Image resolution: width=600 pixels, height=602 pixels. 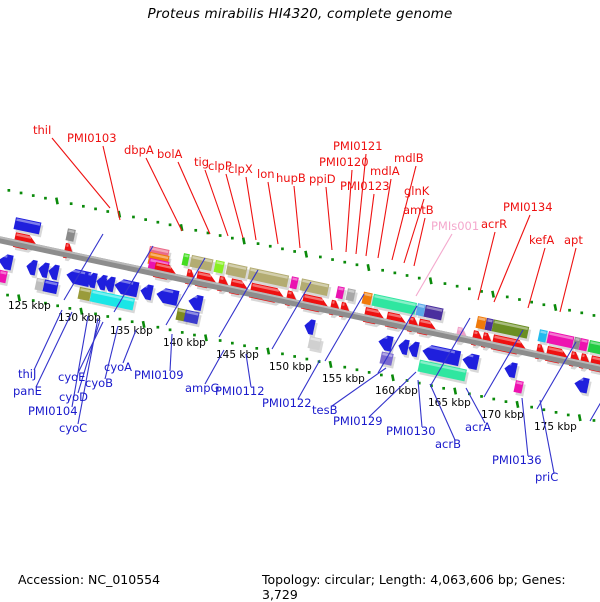 What do you see at coordinates (159, 375) in the screenshot?
I see `gene-label-pmi0109: PMI0109` at bounding box center [159, 375].